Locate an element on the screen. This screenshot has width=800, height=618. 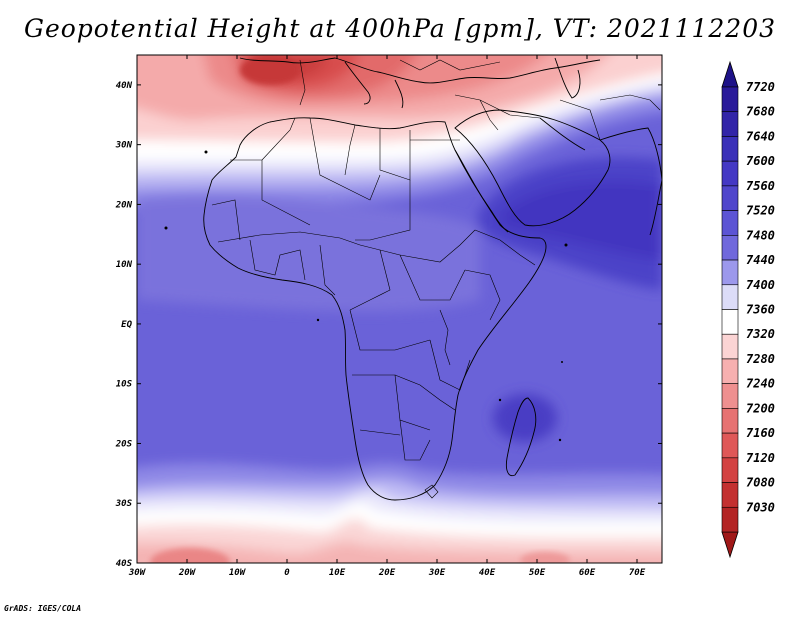
band-7200-north-core is located at coordinates (270, 70).